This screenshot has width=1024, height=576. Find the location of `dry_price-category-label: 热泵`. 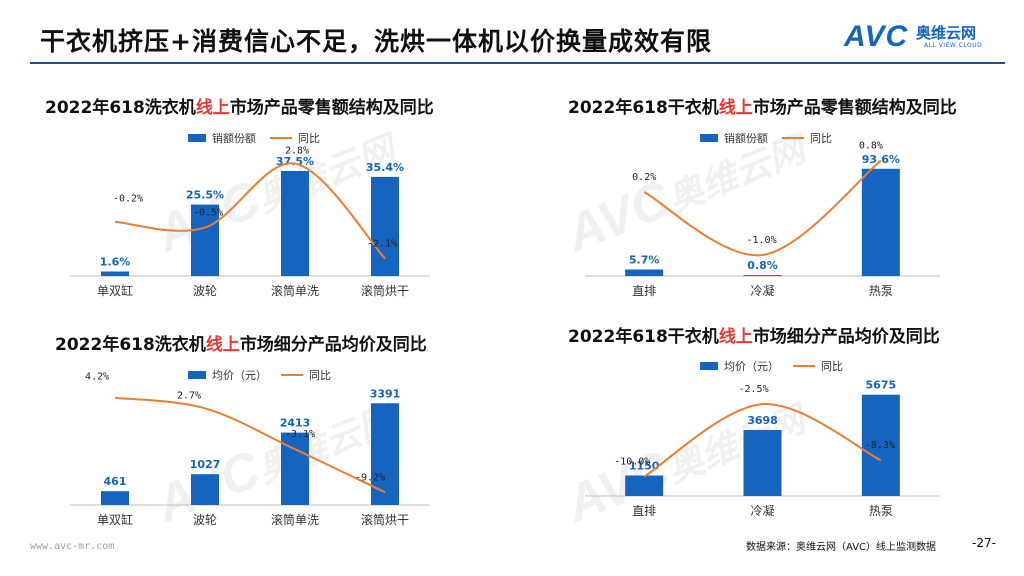

dry_price-category-label: 热泵 is located at coordinates (881, 511).